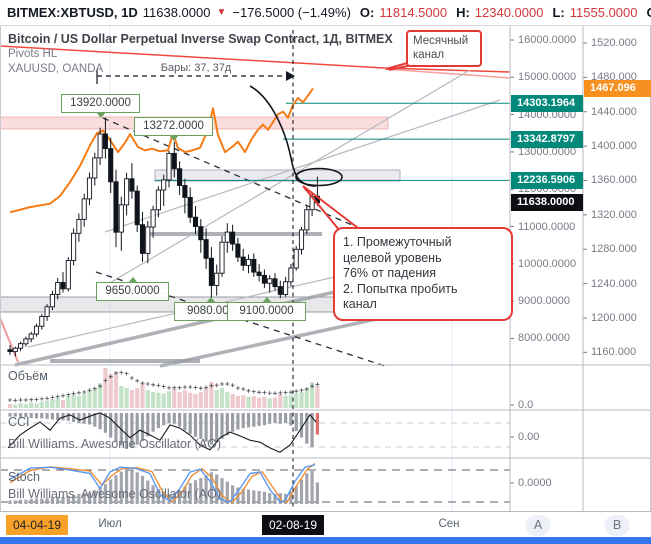 The height and width of the screenshot is (544, 651). What do you see at coordinates (176, 12) in the screenshot?
I see `last-price: 11638.0000` at bounding box center [176, 12].